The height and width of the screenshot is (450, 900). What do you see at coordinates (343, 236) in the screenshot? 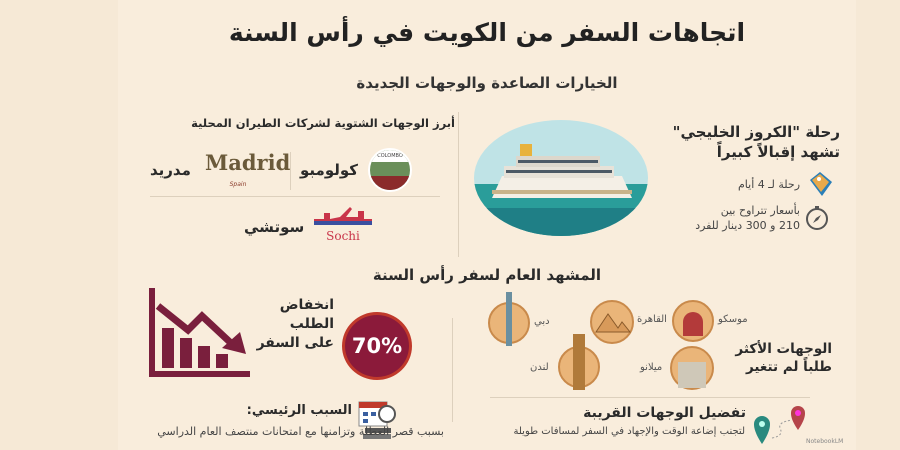
I see `sochi-logo-text: Sochi` at bounding box center [343, 236].